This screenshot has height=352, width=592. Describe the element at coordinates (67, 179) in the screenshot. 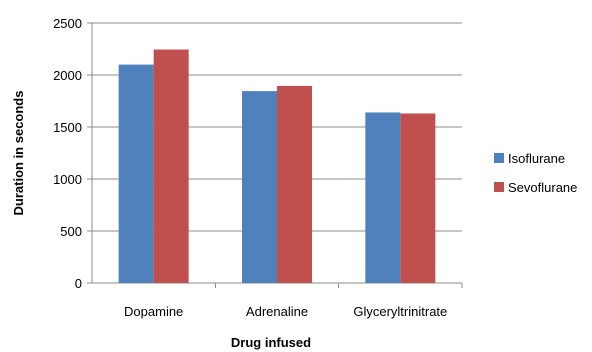

I see `y-tick-label: 1000` at that location.